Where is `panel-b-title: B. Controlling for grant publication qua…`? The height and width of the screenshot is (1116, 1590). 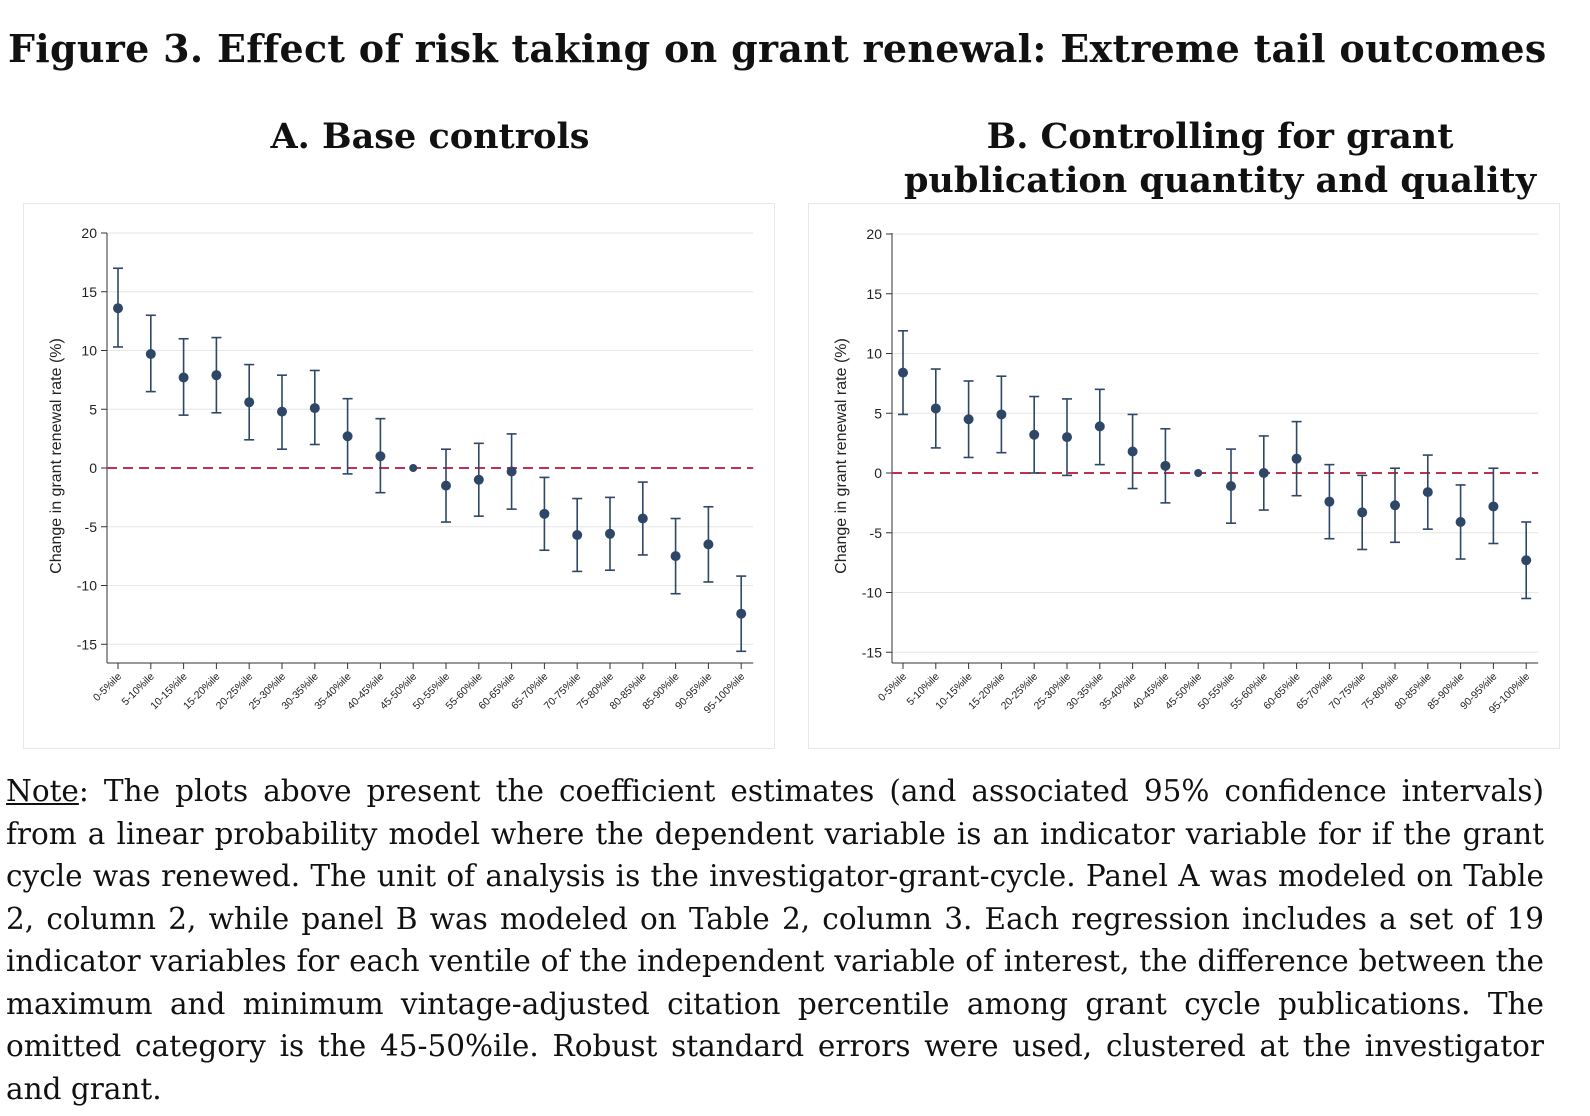
panel-b-title: B. Controlling for grant publication qua… is located at coordinates (1220, 158).